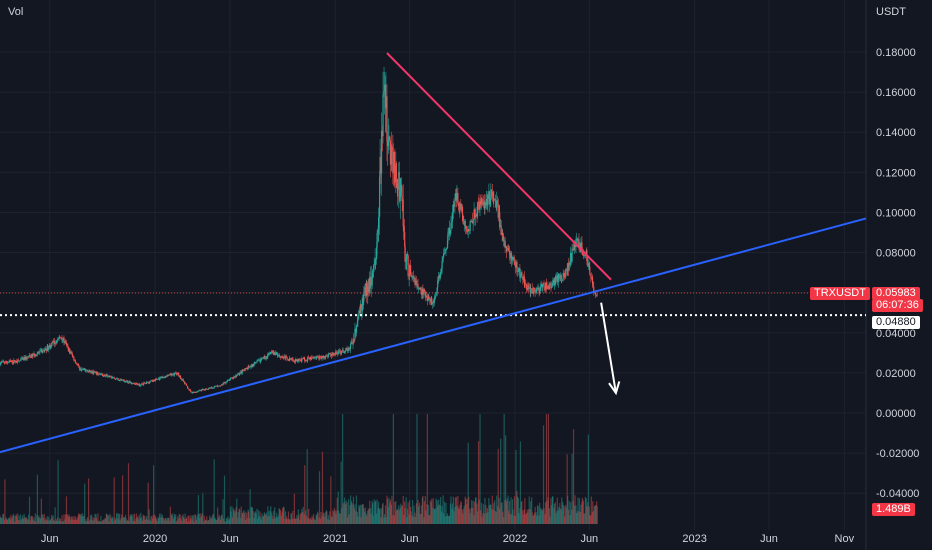  Describe the element at coordinates (897, 494) in the screenshot. I see `y-tick-label: -0.04000` at that location.